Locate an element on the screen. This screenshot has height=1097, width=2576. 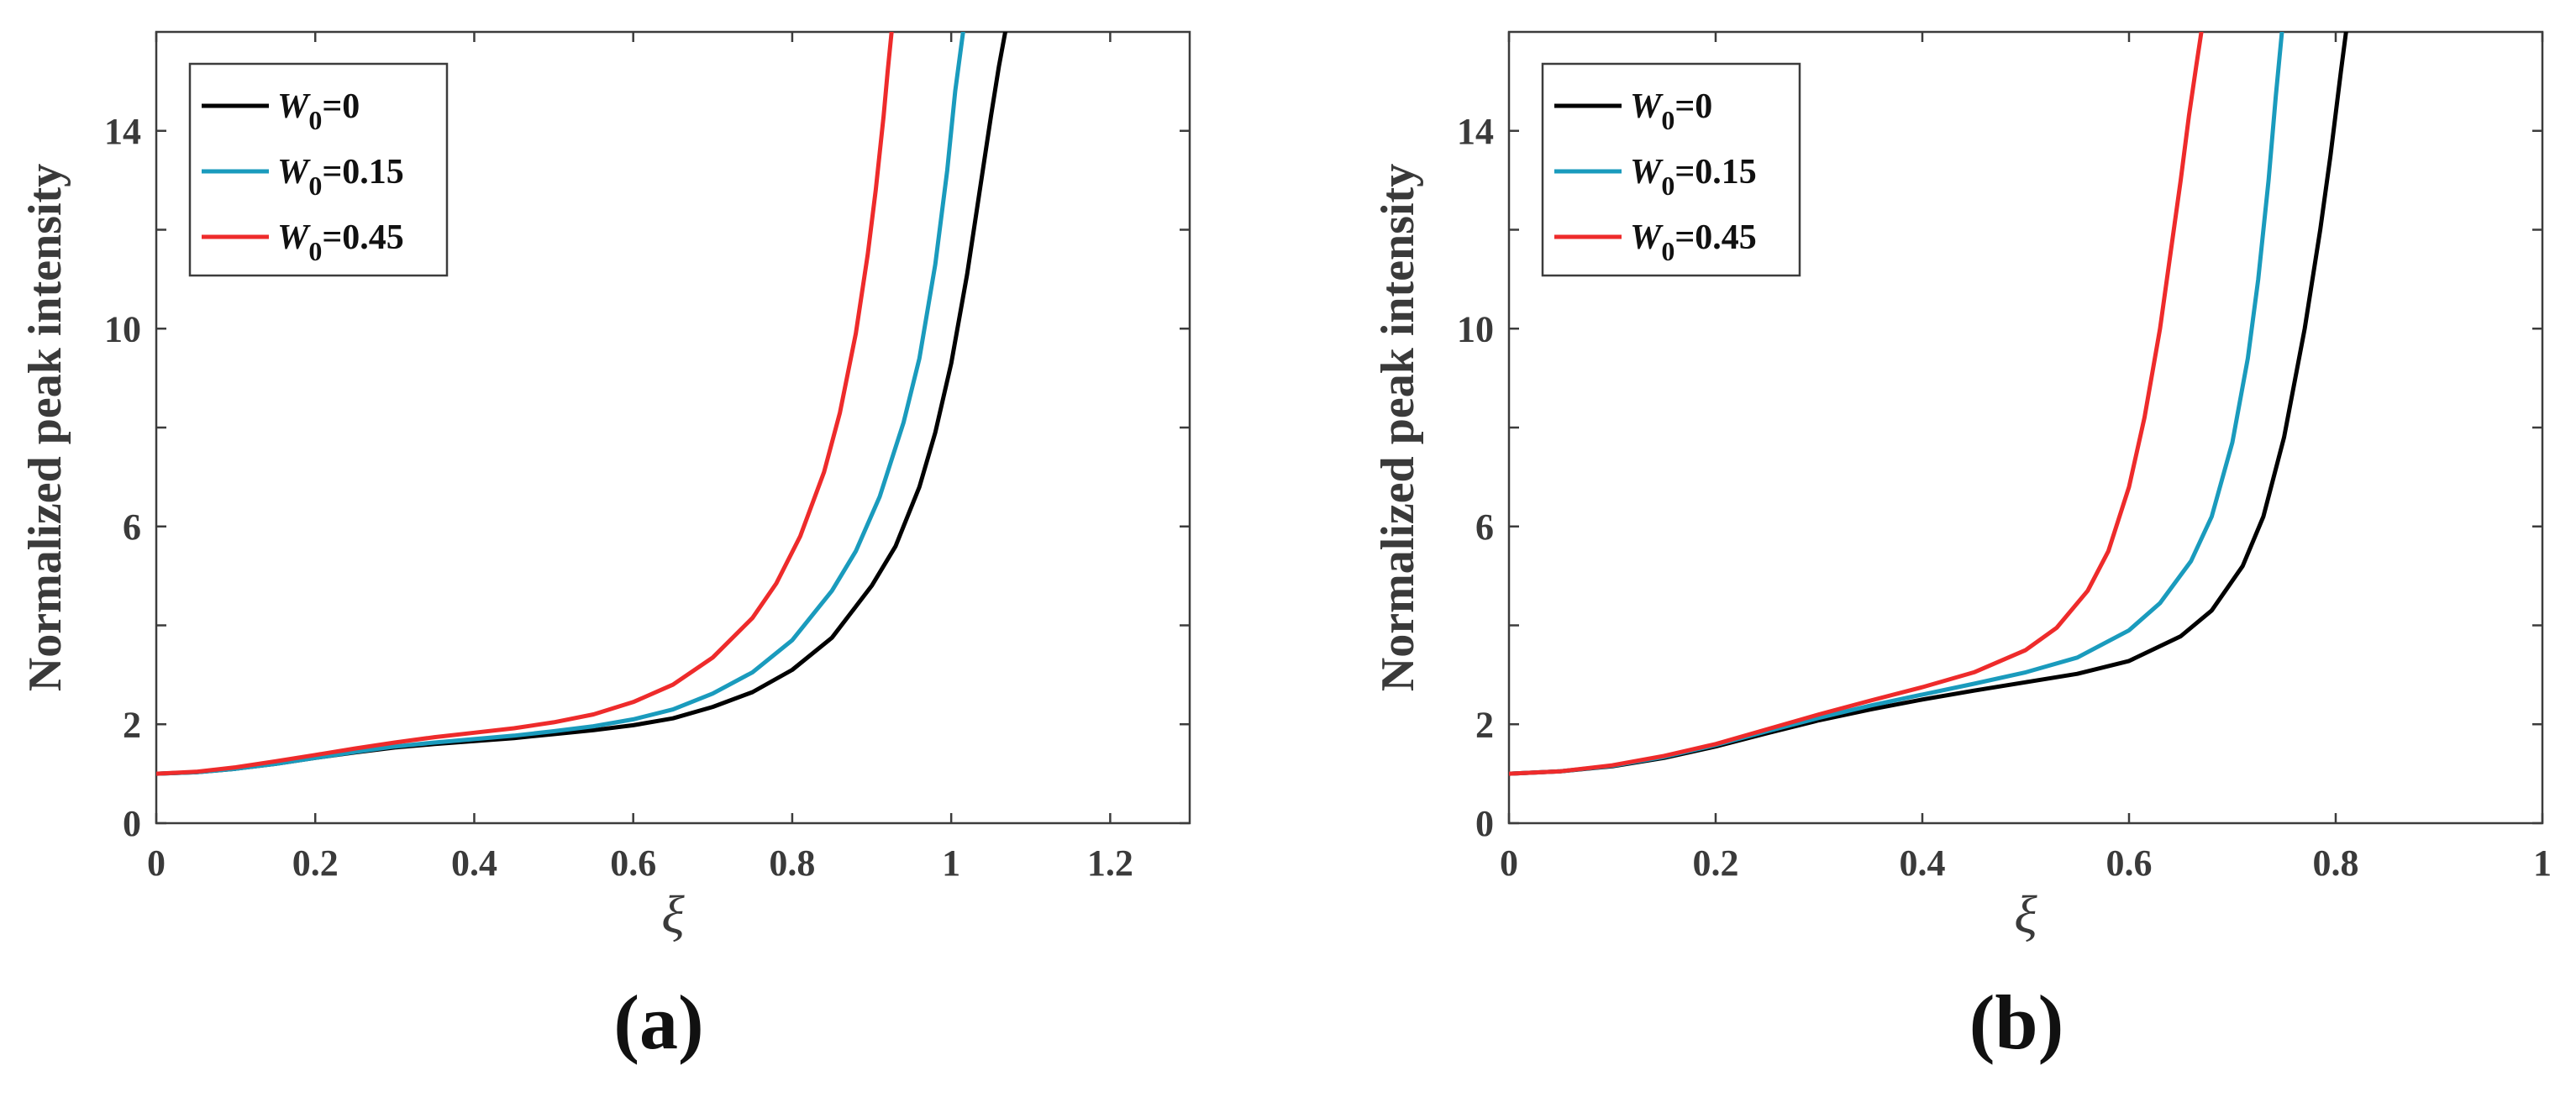
panel-label: (a) is located at coordinates (658, 1022).